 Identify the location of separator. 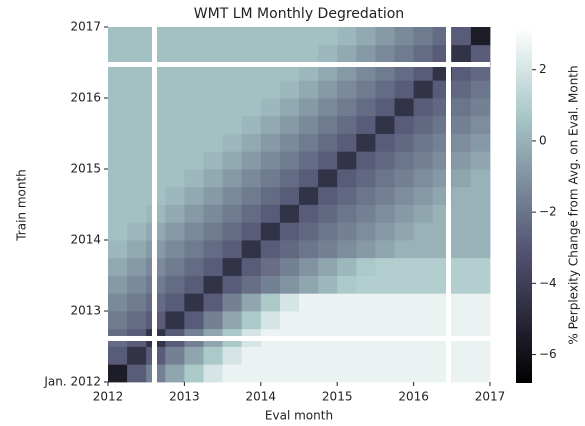
(154, 205).